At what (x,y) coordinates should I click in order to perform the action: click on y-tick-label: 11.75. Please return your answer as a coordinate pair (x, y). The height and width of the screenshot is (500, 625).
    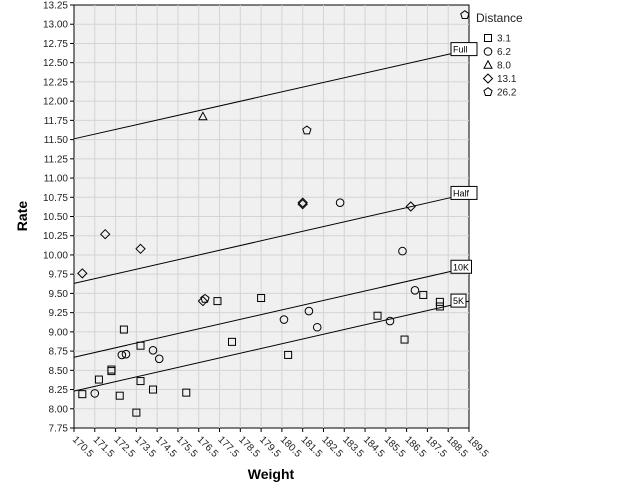
    Looking at the image, I should click on (56, 121).